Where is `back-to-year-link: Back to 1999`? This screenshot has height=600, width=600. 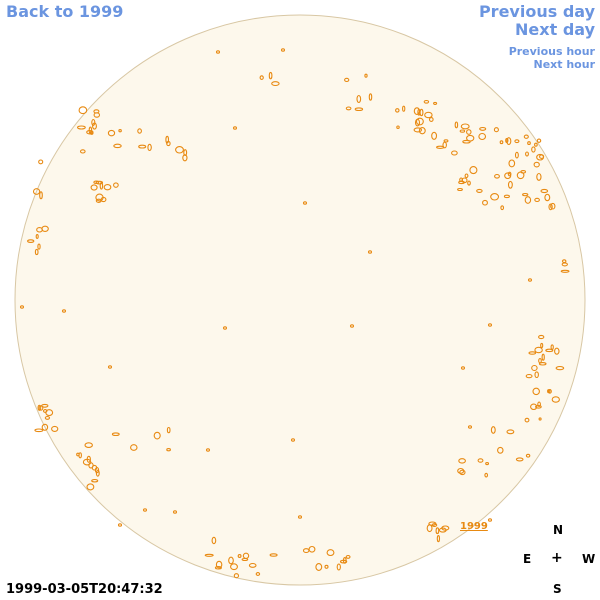
back-to-year-link: Back to 1999 is located at coordinates (65, 11).